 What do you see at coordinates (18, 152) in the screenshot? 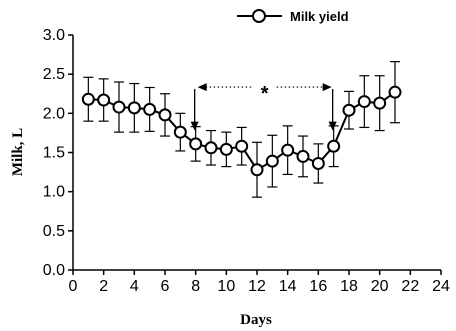
I see `y-axis-title: Milk, L` at bounding box center [18, 152].